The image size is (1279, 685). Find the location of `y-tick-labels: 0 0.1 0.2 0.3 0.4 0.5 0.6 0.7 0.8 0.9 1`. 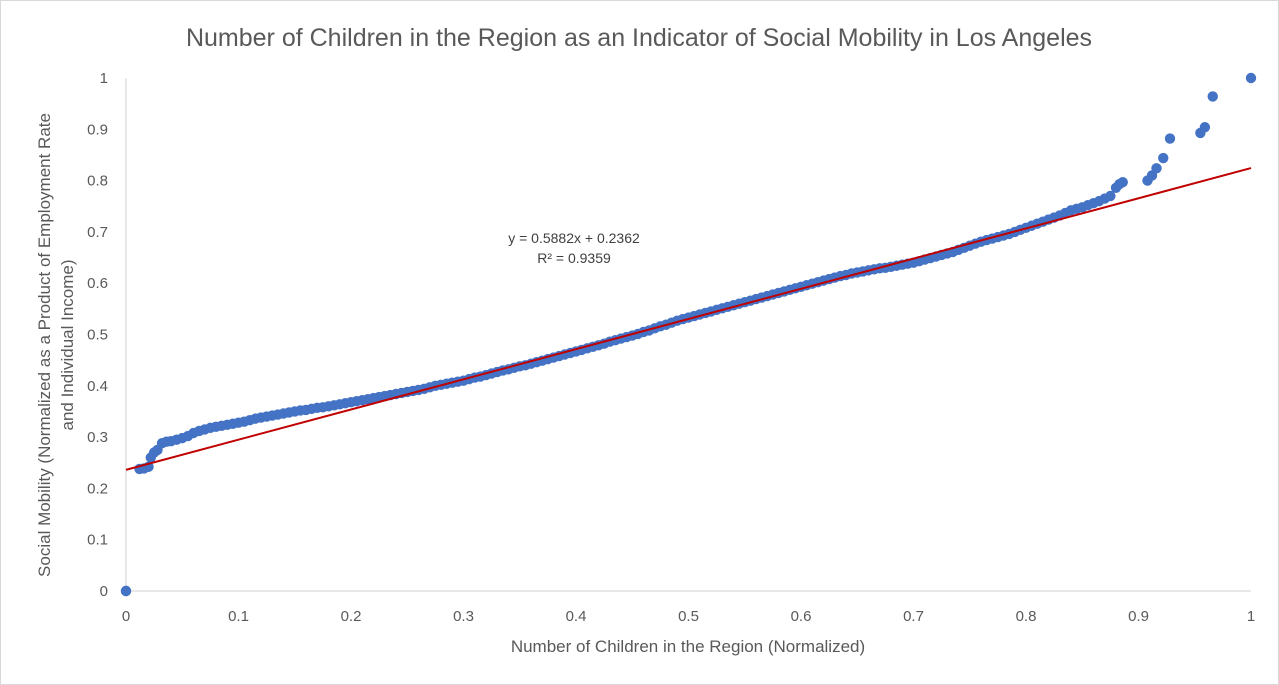

y-tick-labels: 0 0.1 0.2 0.3 0.4 0.5 0.6 0.7 0.8 0.9 1 is located at coordinates (97, 335).